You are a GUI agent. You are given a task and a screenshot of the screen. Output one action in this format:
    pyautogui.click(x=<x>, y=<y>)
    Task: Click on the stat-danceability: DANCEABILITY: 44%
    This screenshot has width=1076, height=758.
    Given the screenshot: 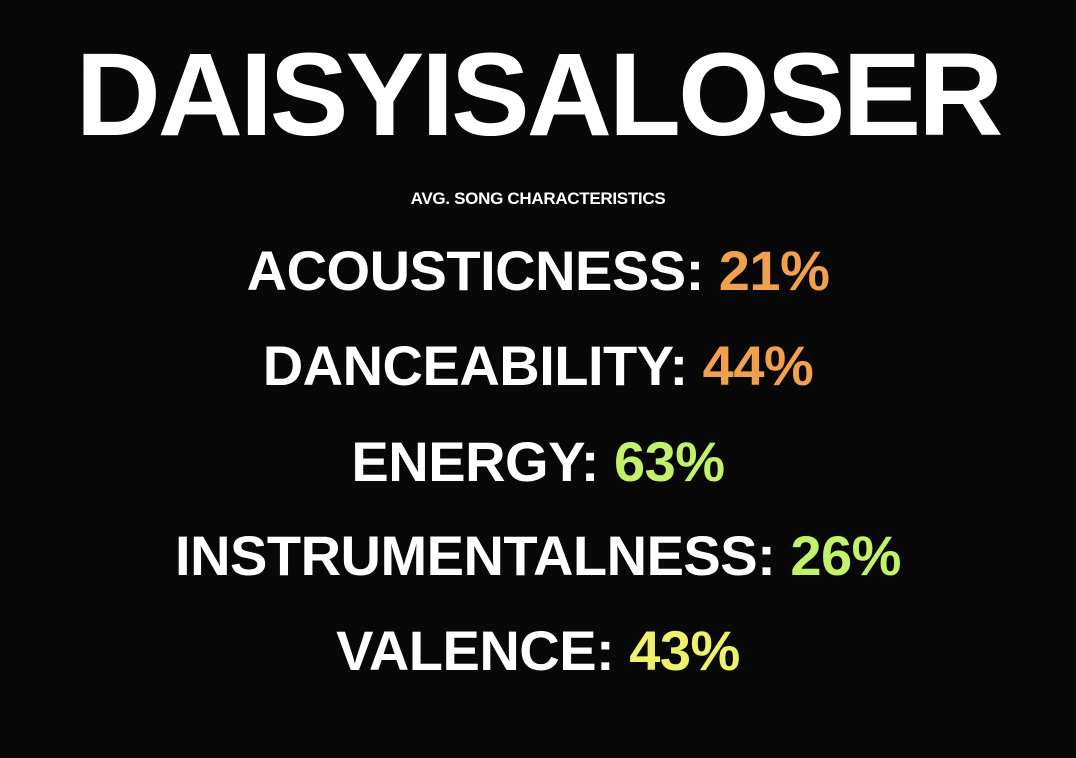 What is the action you would take?
    pyautogui.click(x=538, y=366)
    